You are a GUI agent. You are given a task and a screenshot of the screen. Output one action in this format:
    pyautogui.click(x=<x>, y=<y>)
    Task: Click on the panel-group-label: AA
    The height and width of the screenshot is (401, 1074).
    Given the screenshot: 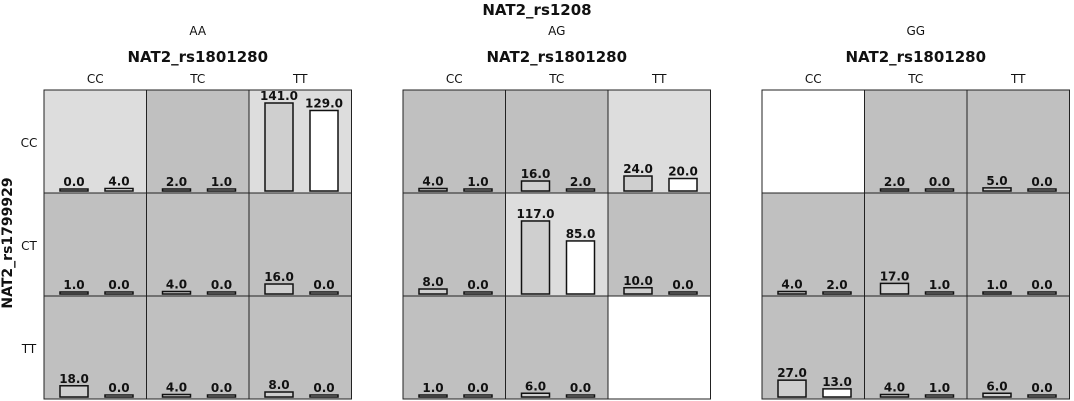 What is the action you would take?
    pyautogui.click(x=198, y=31)
    